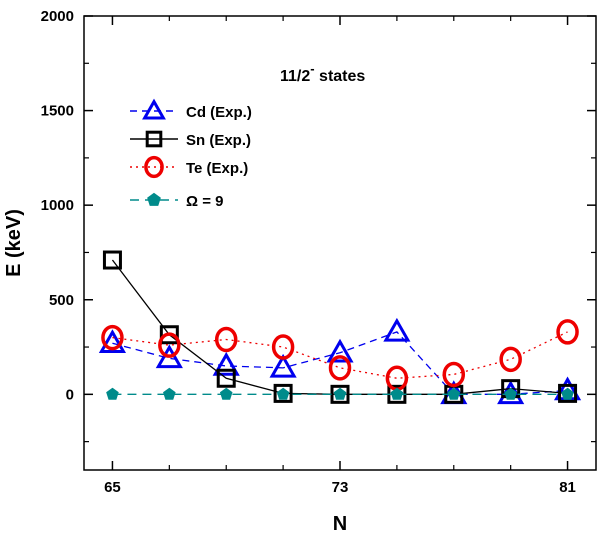  I want to click on legend-label: Cd (Exp.), so click(219, 112).